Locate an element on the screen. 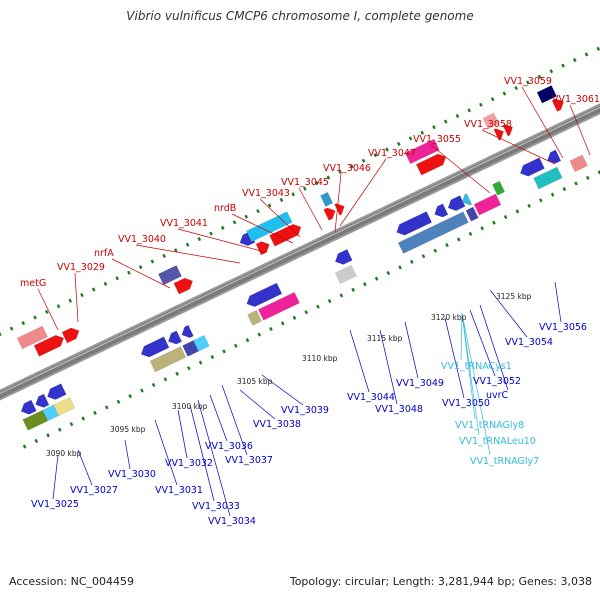 This screenshot has height=600, width=600. rna-label: VV1_tRNACys1 is located at coordinates (476, 366).